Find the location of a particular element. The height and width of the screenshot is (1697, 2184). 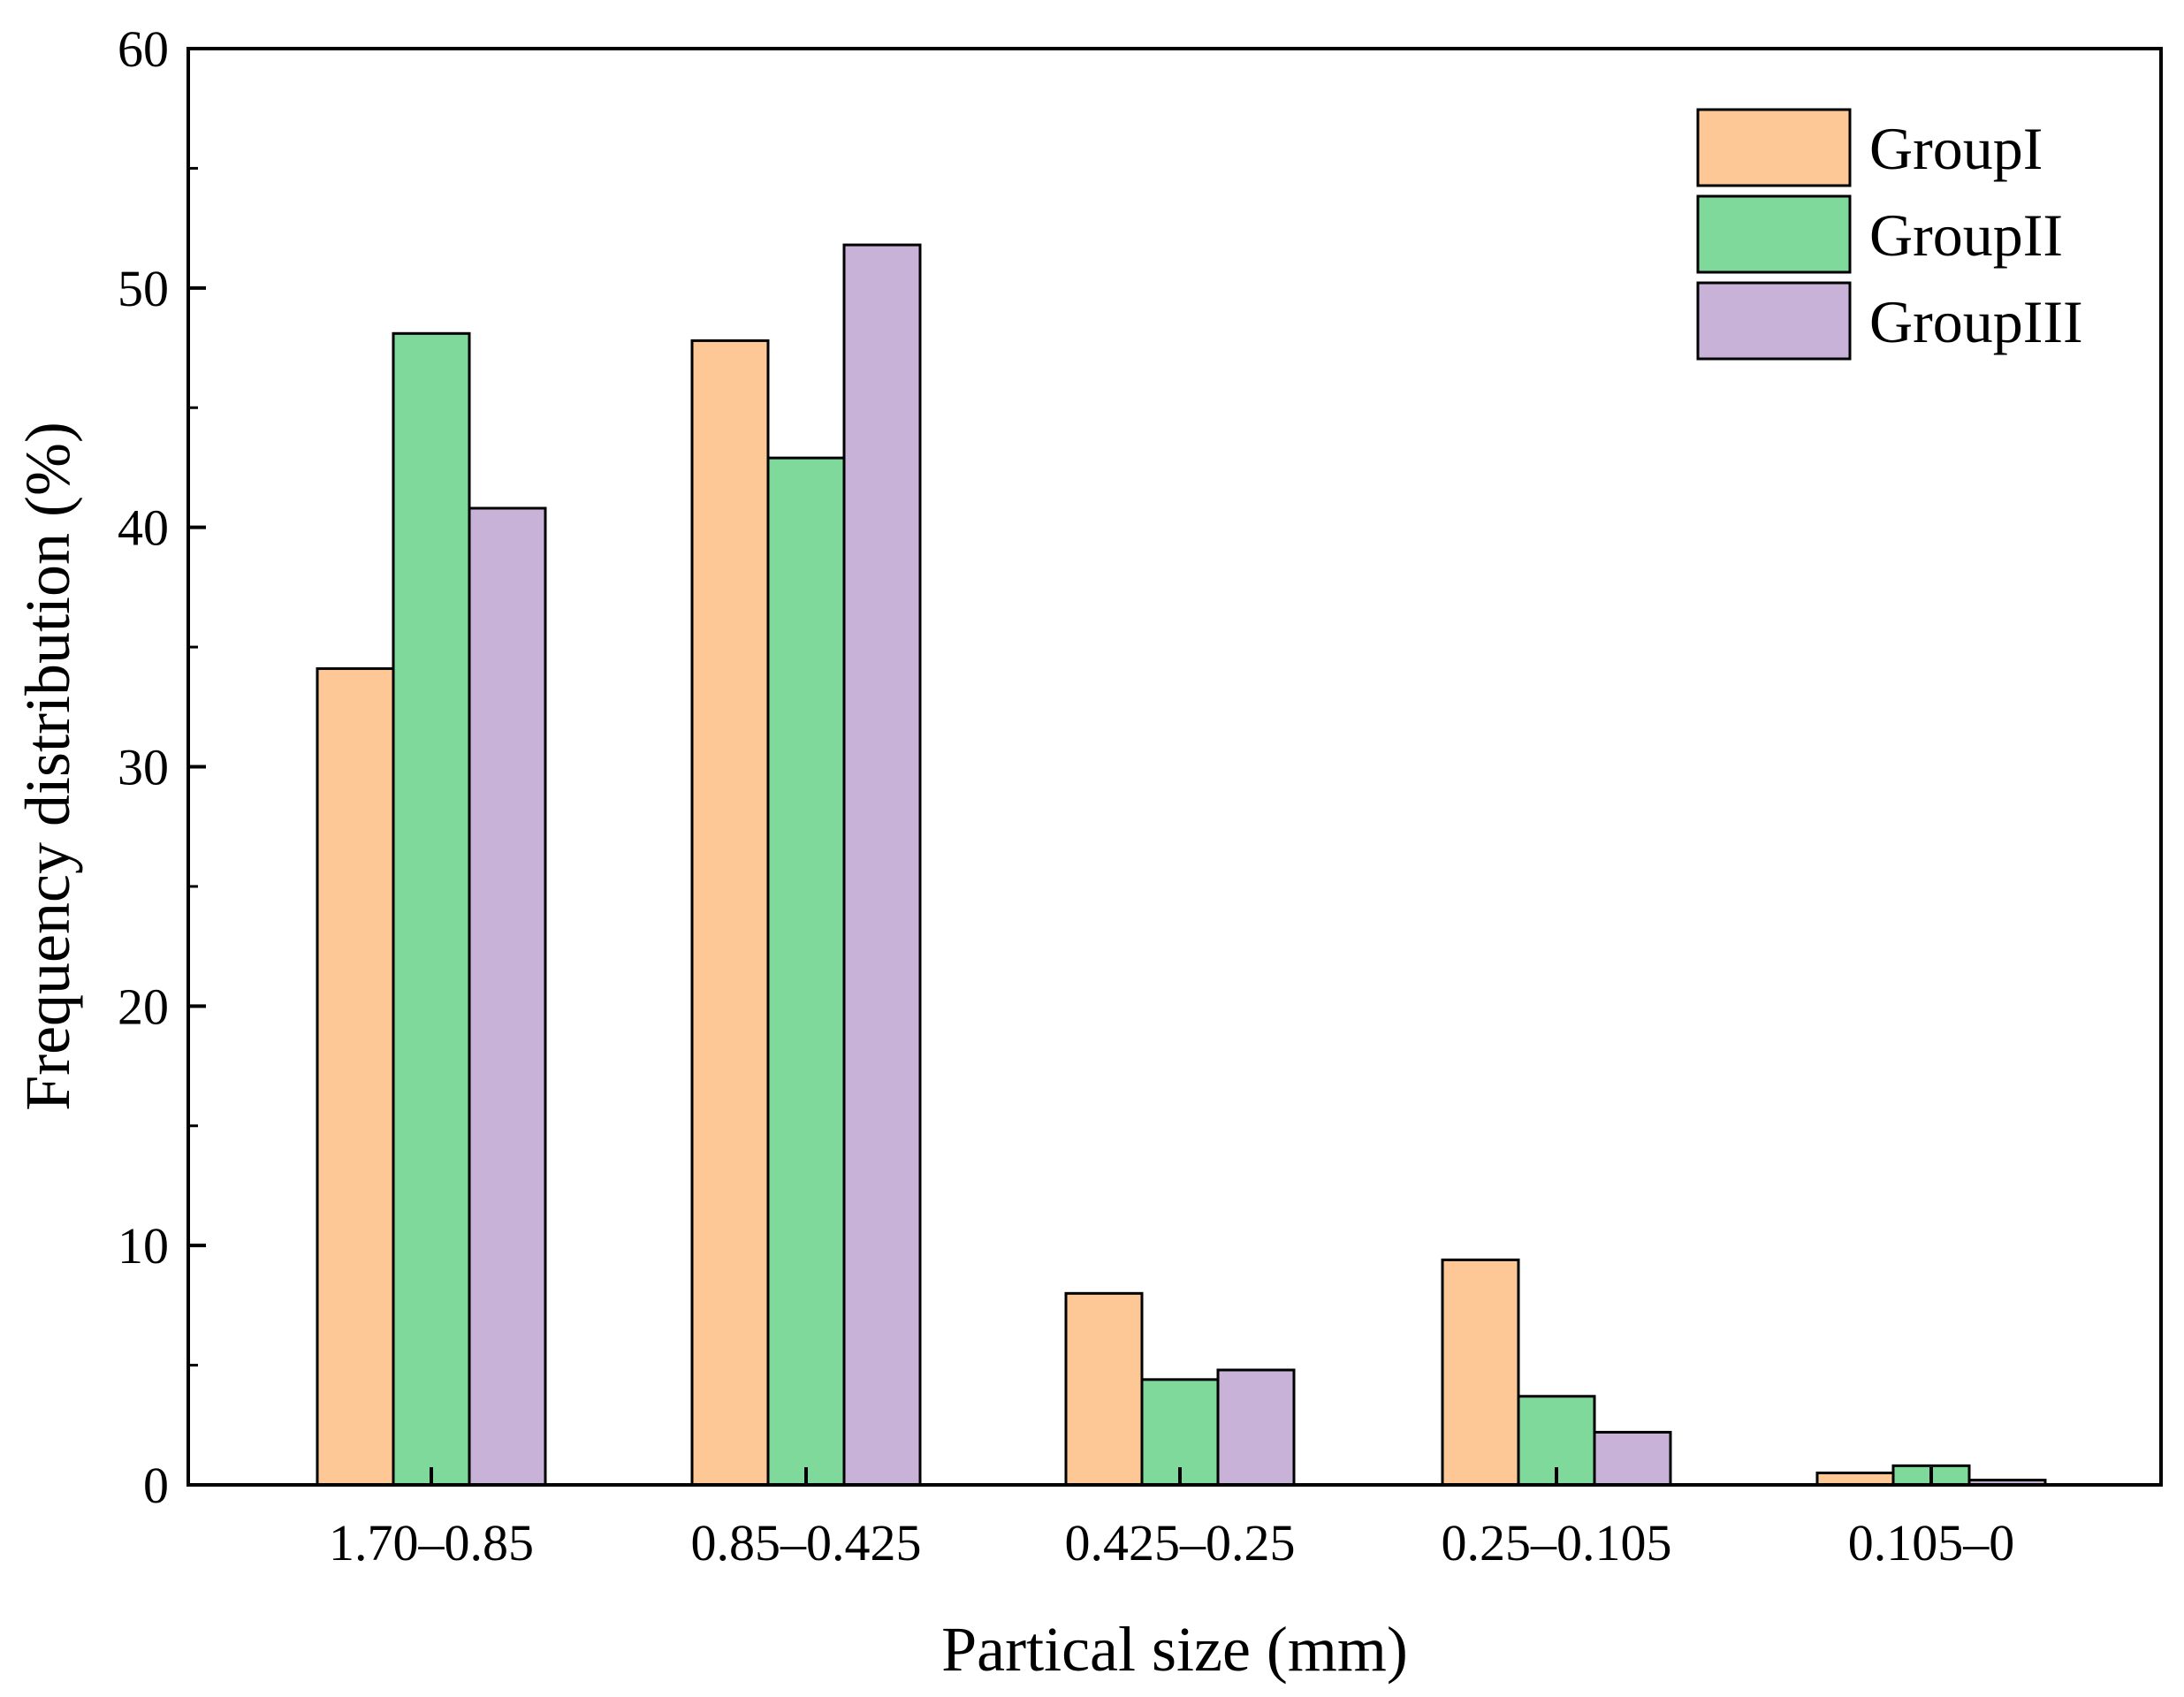

legend-swatch-groupiii is located at coordinates (1774, 321).